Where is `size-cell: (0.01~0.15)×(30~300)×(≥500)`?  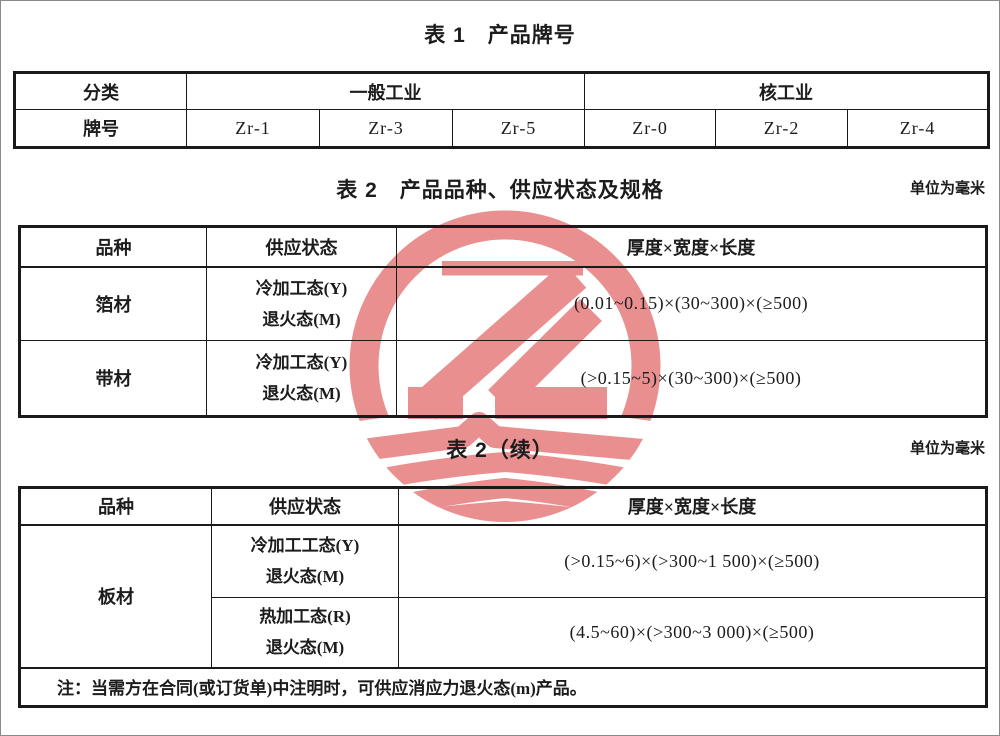
size-cell: (0.01~0.15)×(30~300)×(≥500) is located at coordinates (691, 303).